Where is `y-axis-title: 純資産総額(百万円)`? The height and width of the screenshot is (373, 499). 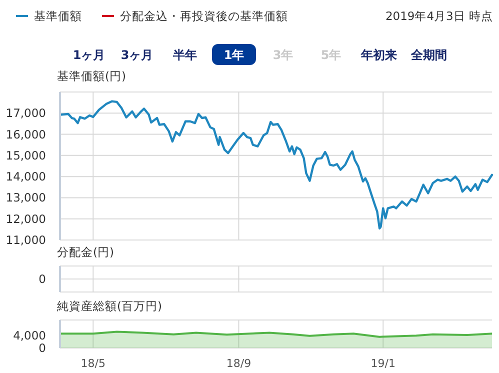 y-axis-title: 純資産総額(百万円) is located at coordinates (109, 306).